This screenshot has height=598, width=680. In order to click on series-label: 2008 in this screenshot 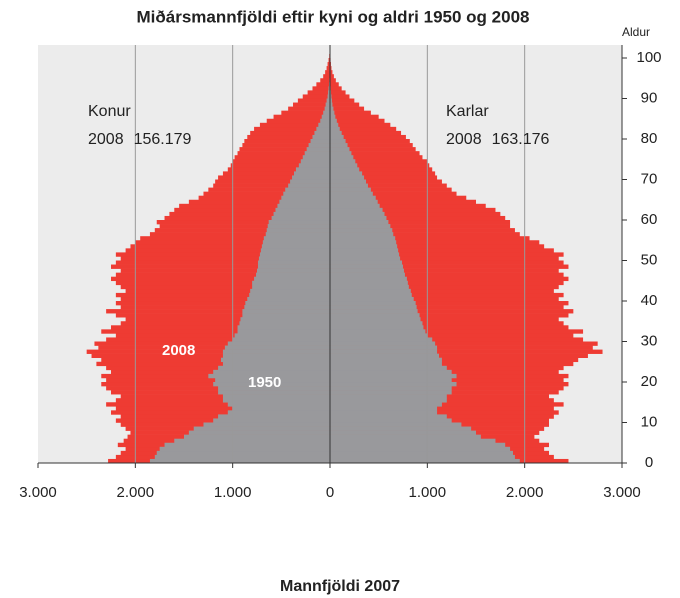, I will do `click(178, 350)`.